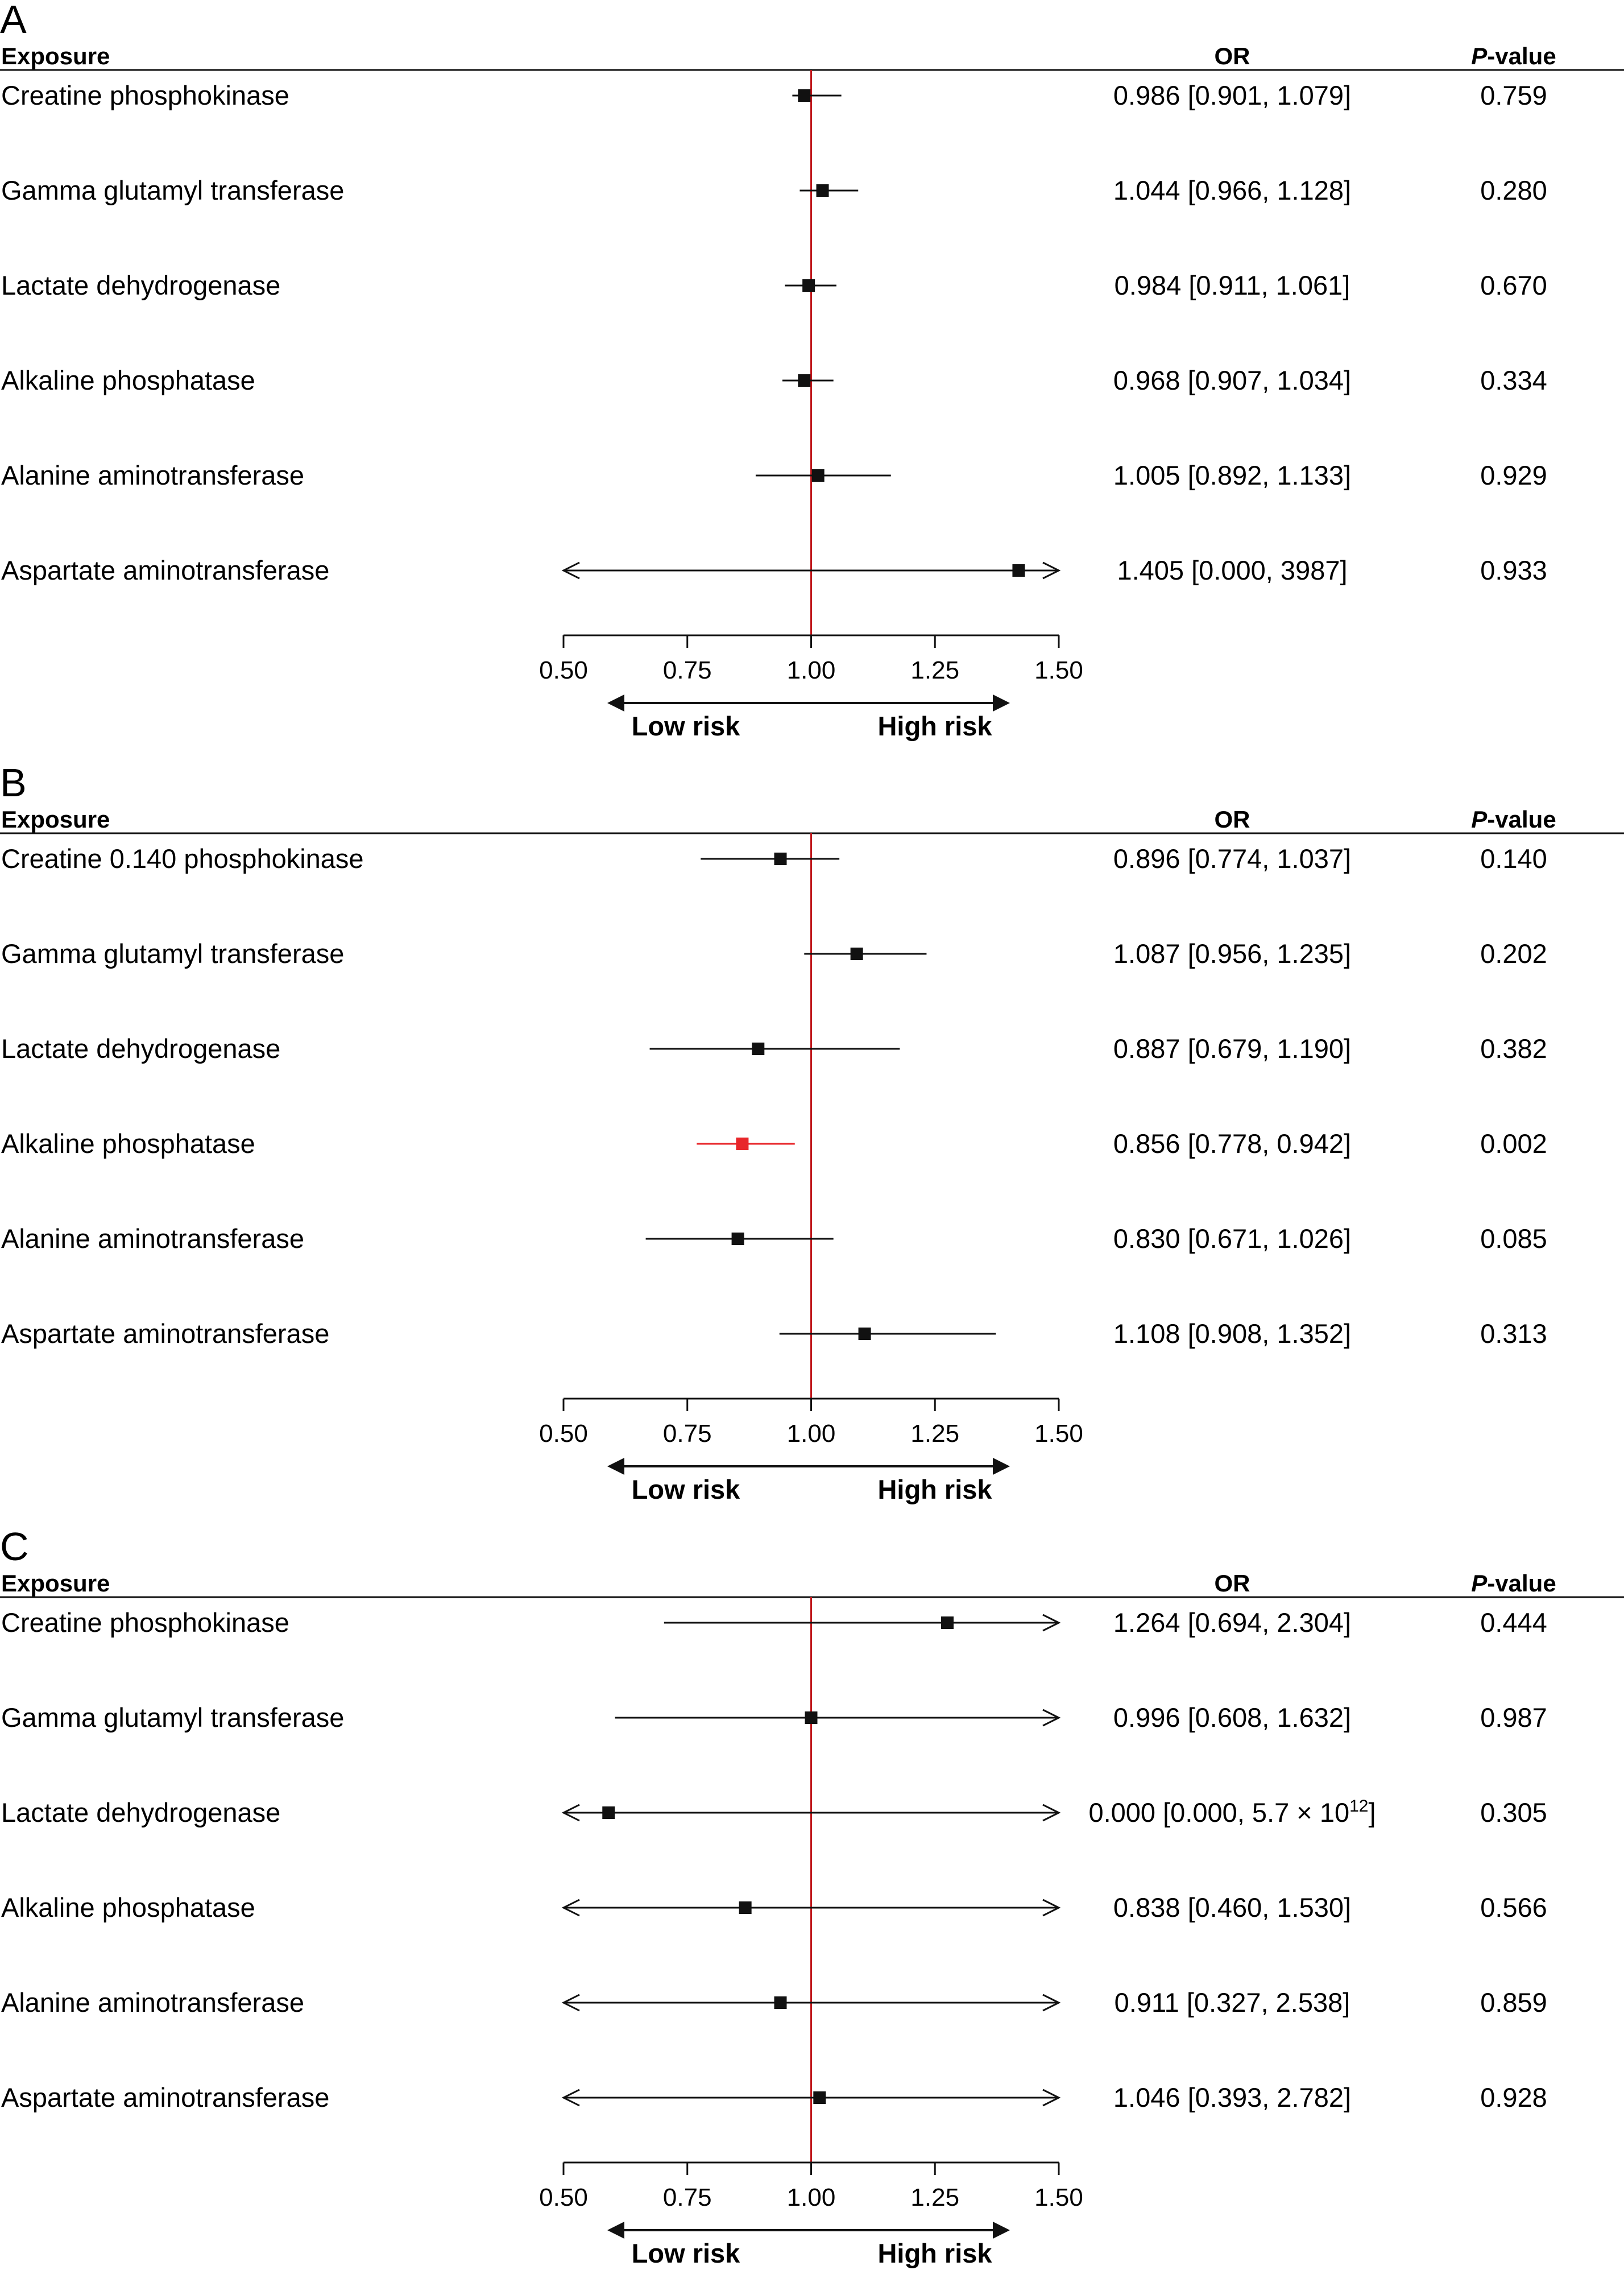 This screenshot has width=1624, height=2270. Describe the element at coordinates (1513, 859) in the screenshot. I see `p-value: 0.140` at that location.